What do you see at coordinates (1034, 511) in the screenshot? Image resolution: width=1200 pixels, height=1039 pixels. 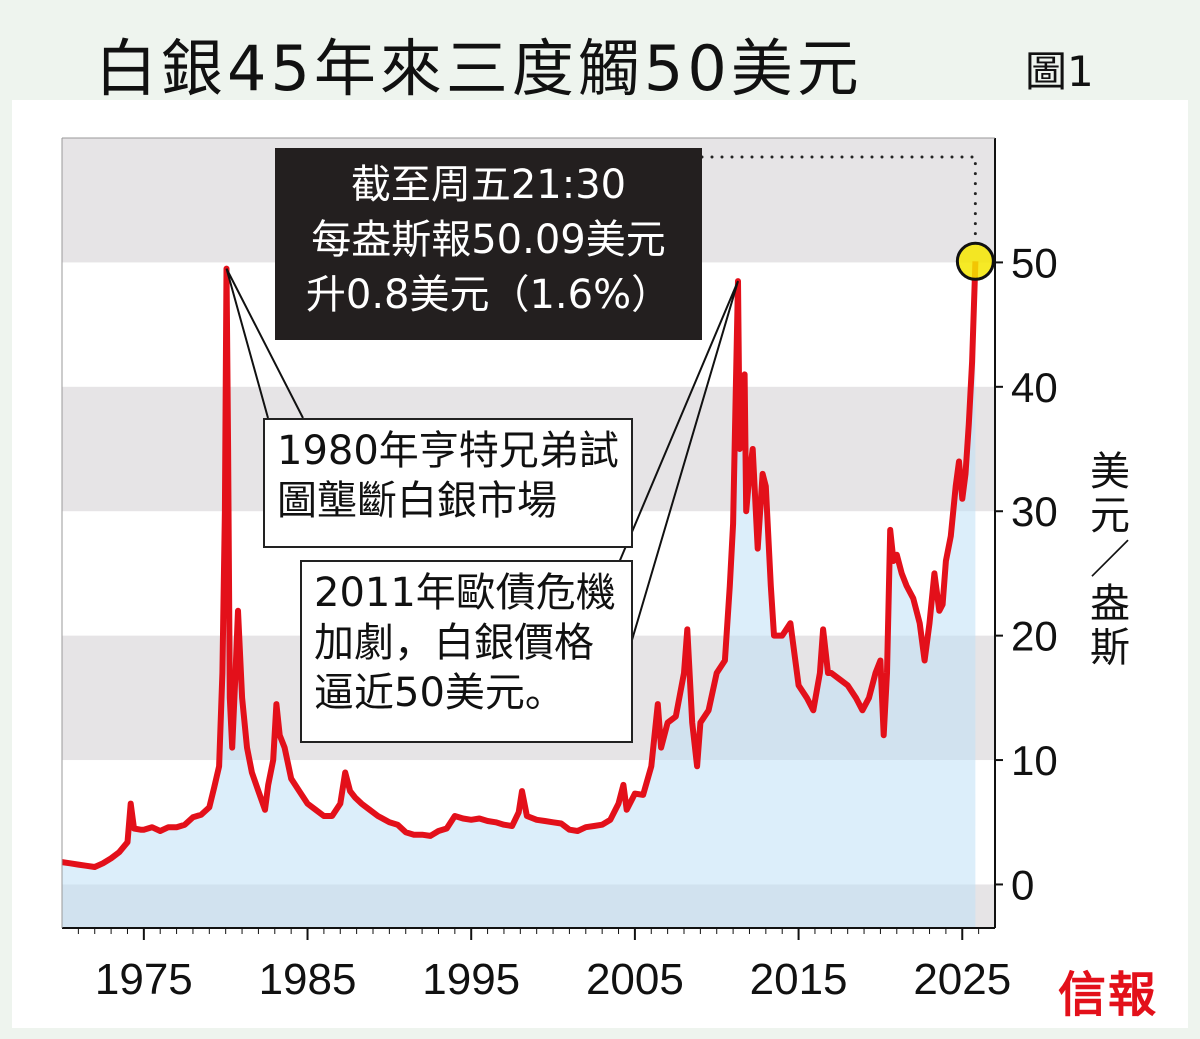 I see `y-tick-label: 30` at bounding box center [1034, 511].